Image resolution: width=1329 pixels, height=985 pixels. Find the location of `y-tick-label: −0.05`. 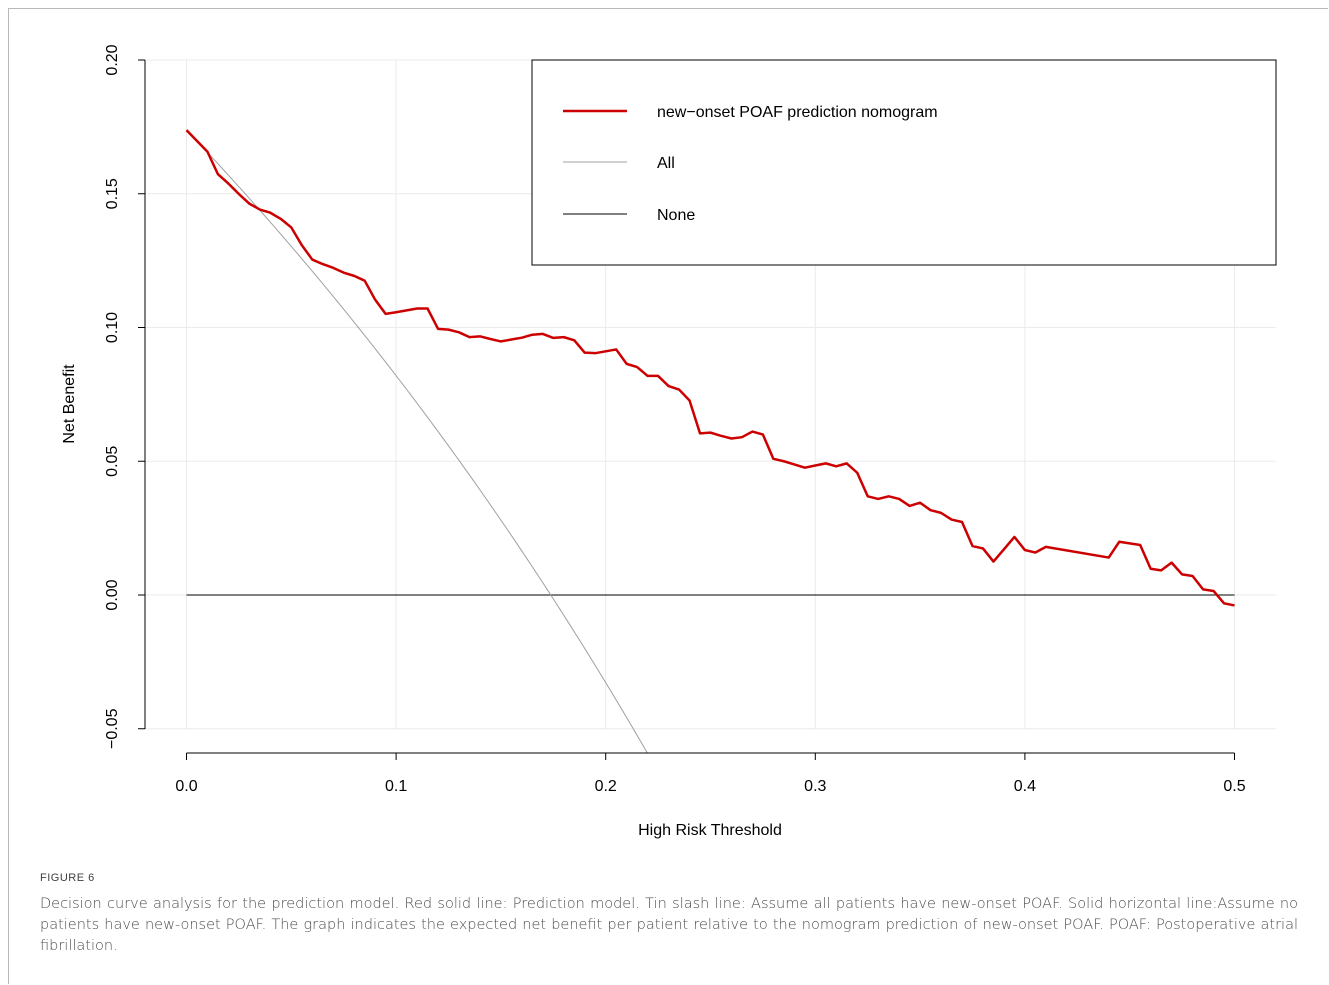

y-tick-label: −0.05 is located at coordinates (112, 728).